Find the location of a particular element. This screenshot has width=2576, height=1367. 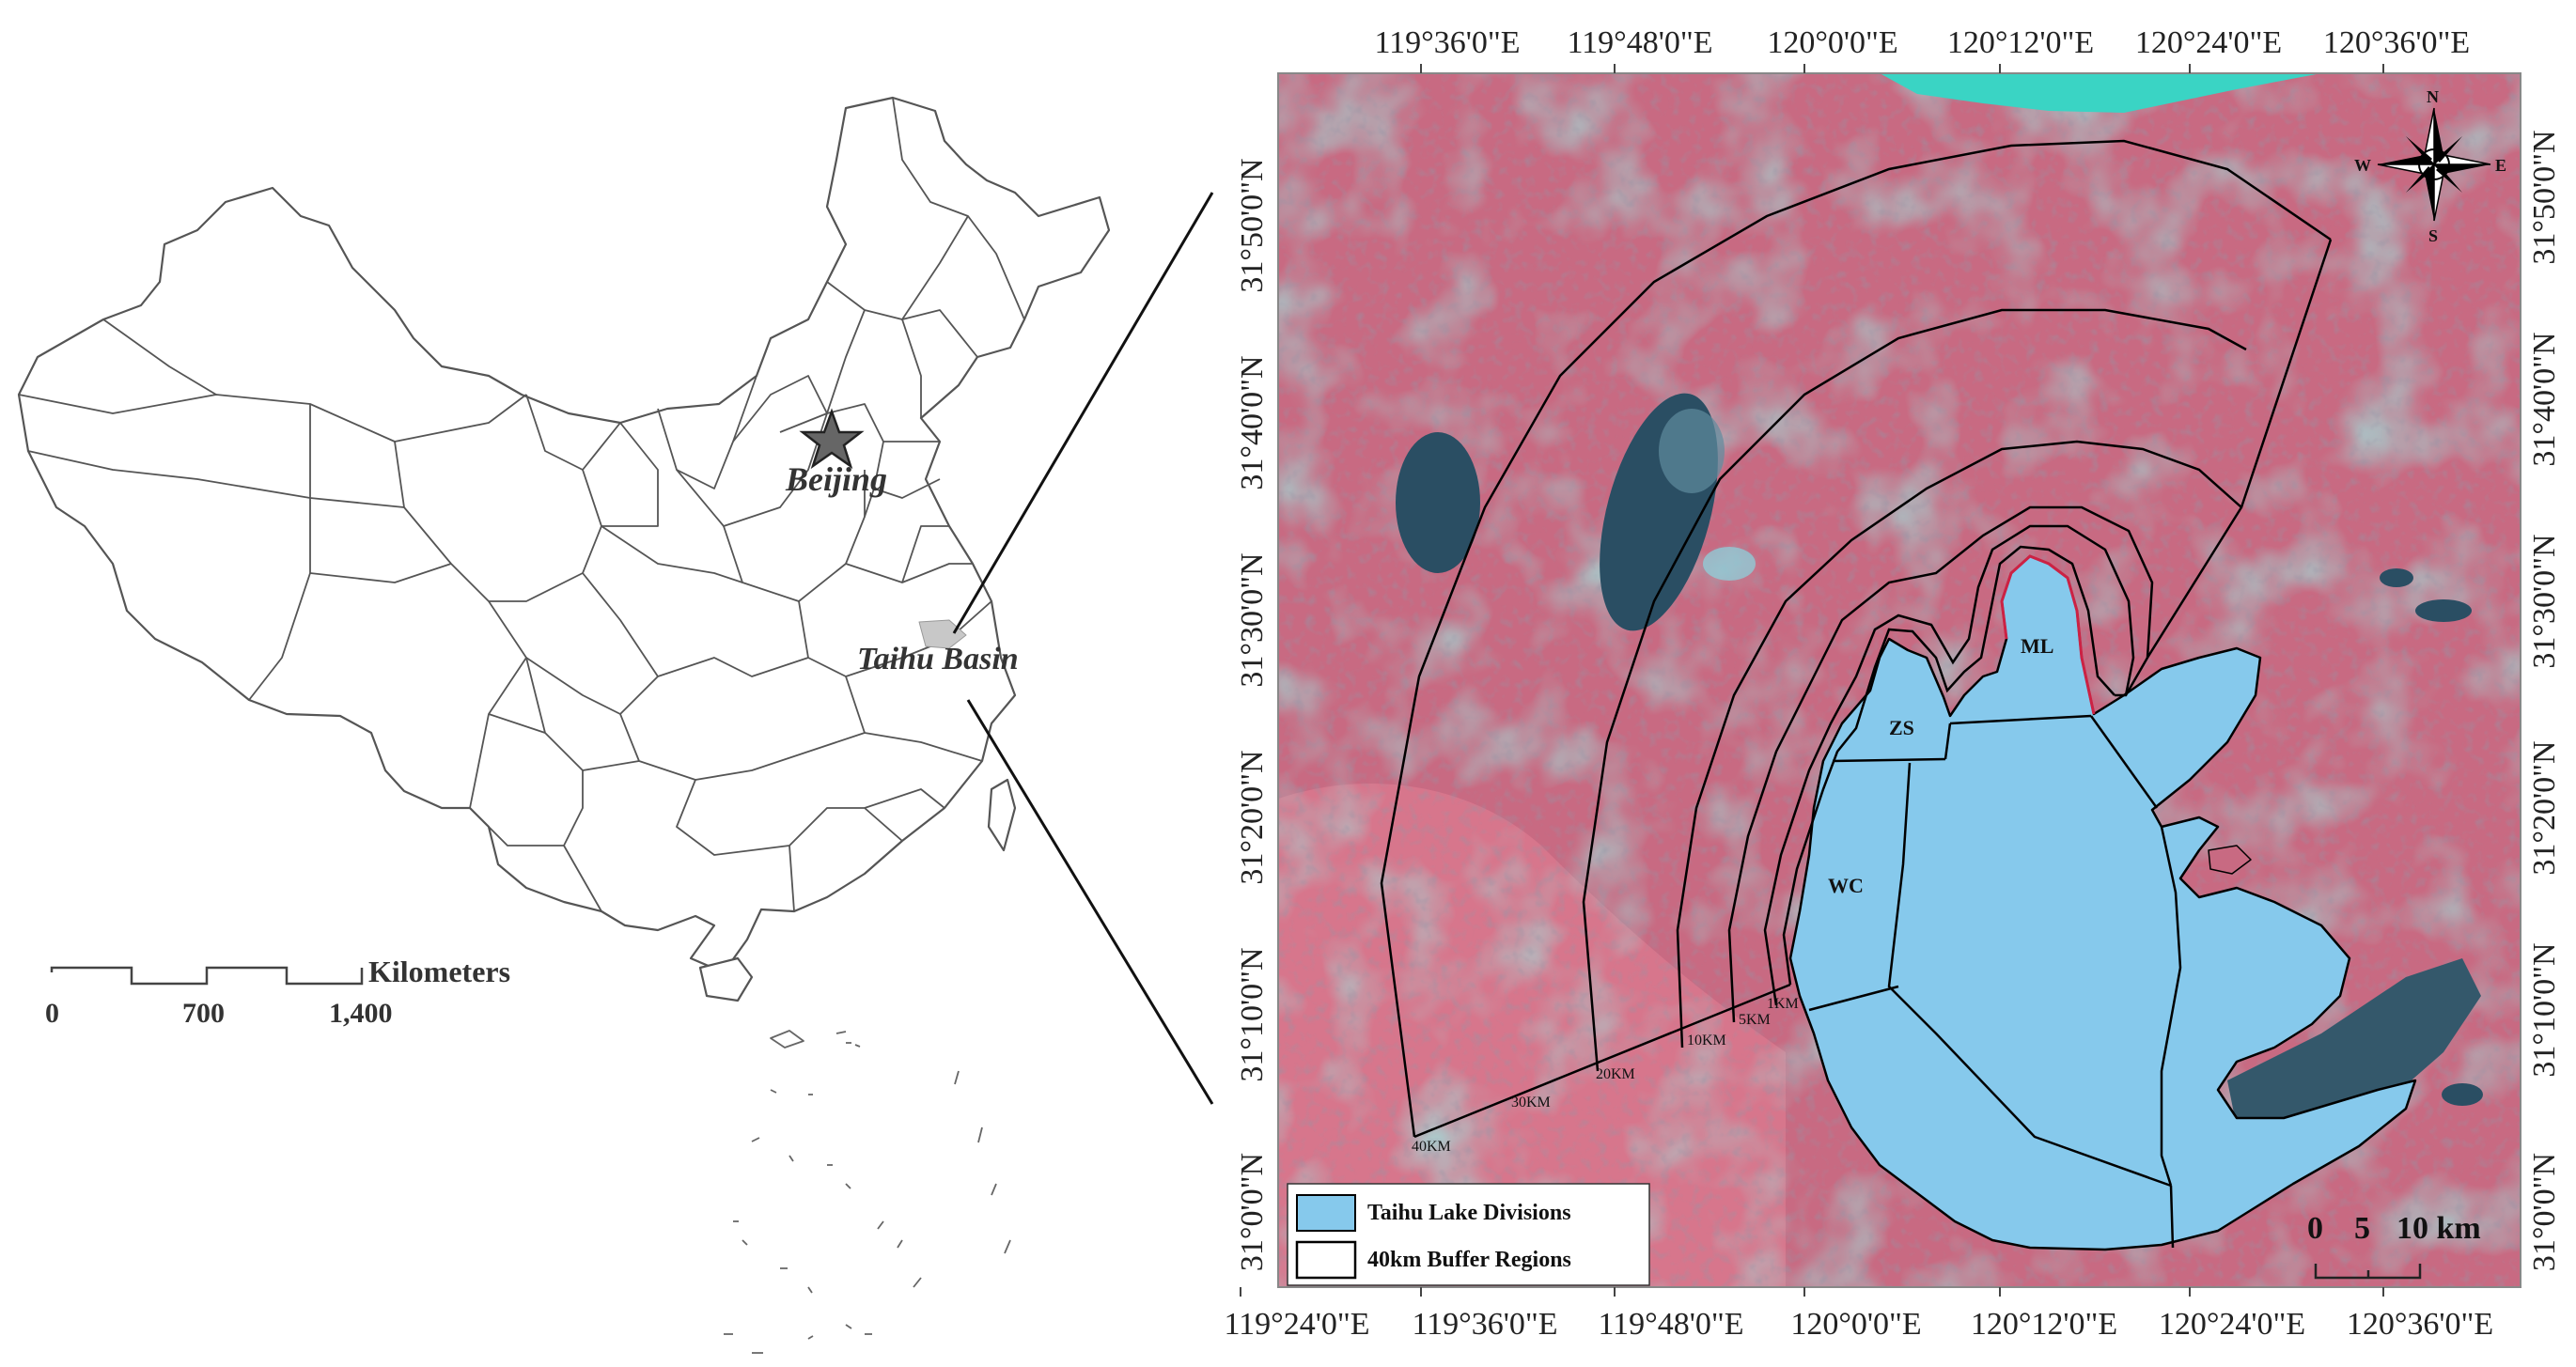

taiwan-island is located at coordinates (1002, 815).